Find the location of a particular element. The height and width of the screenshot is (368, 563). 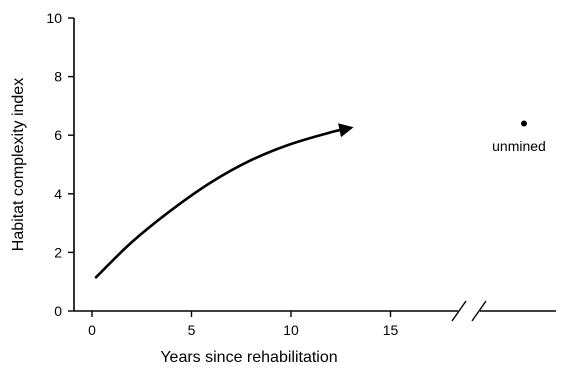

x-axis-title: Years since rehabilitation is located at coordinates (248, 357).